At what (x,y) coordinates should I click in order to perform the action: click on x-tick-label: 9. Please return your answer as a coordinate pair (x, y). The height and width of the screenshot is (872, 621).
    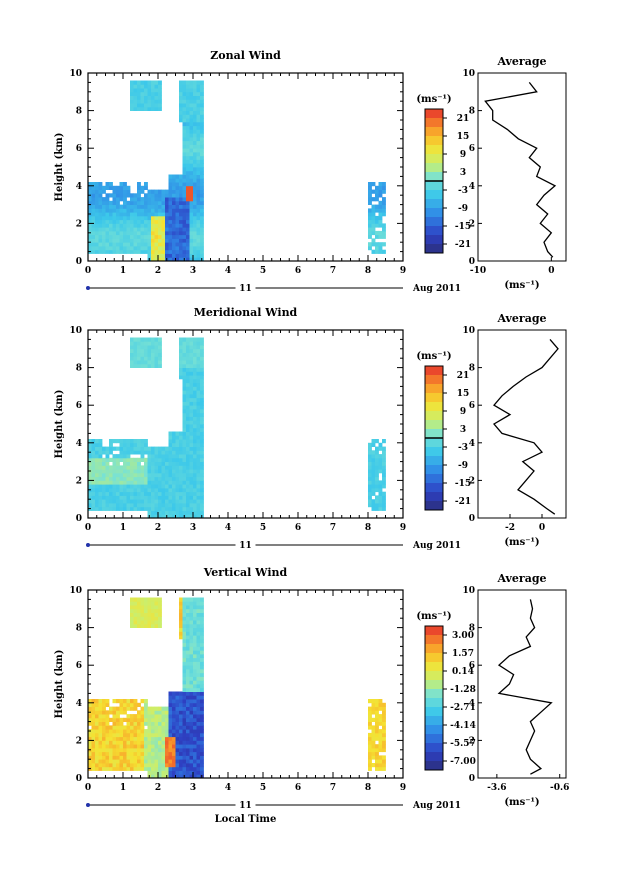
    Looking at the image, I should click on (403, 788).